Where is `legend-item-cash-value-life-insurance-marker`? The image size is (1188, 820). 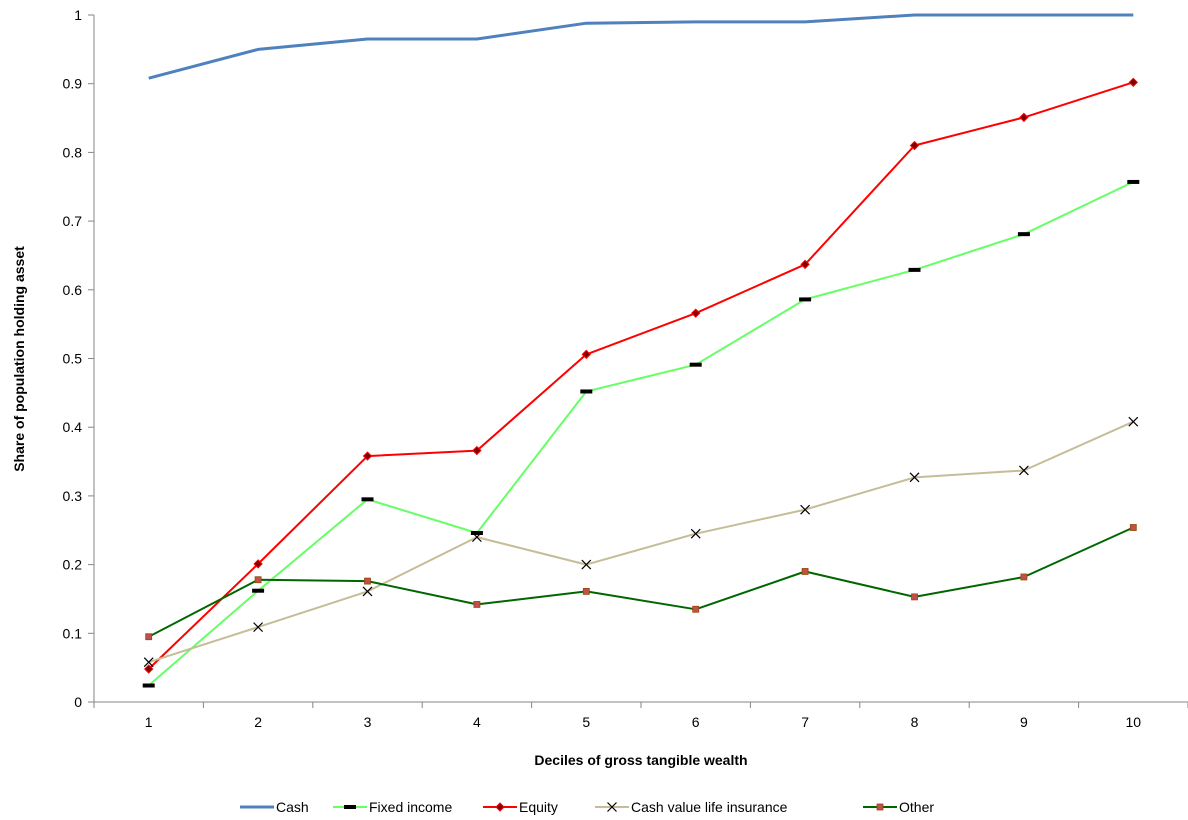 legend-item-cash-value-life-insurance-marker is located at coordinates (612, 807).